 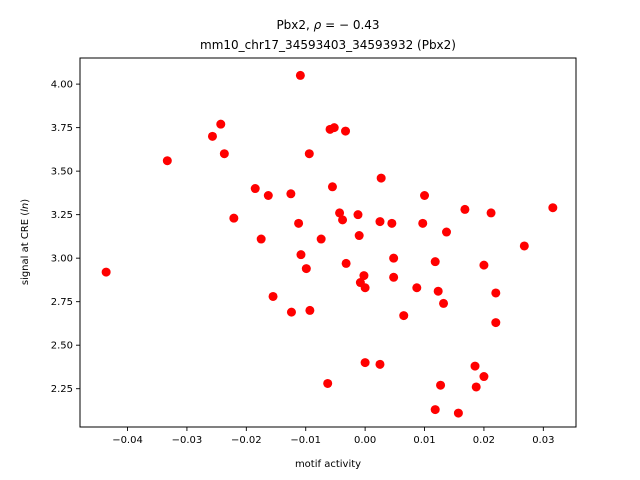 I want to click on y-axis-label: signal at CRE (ln), so click(x=25, y=242).